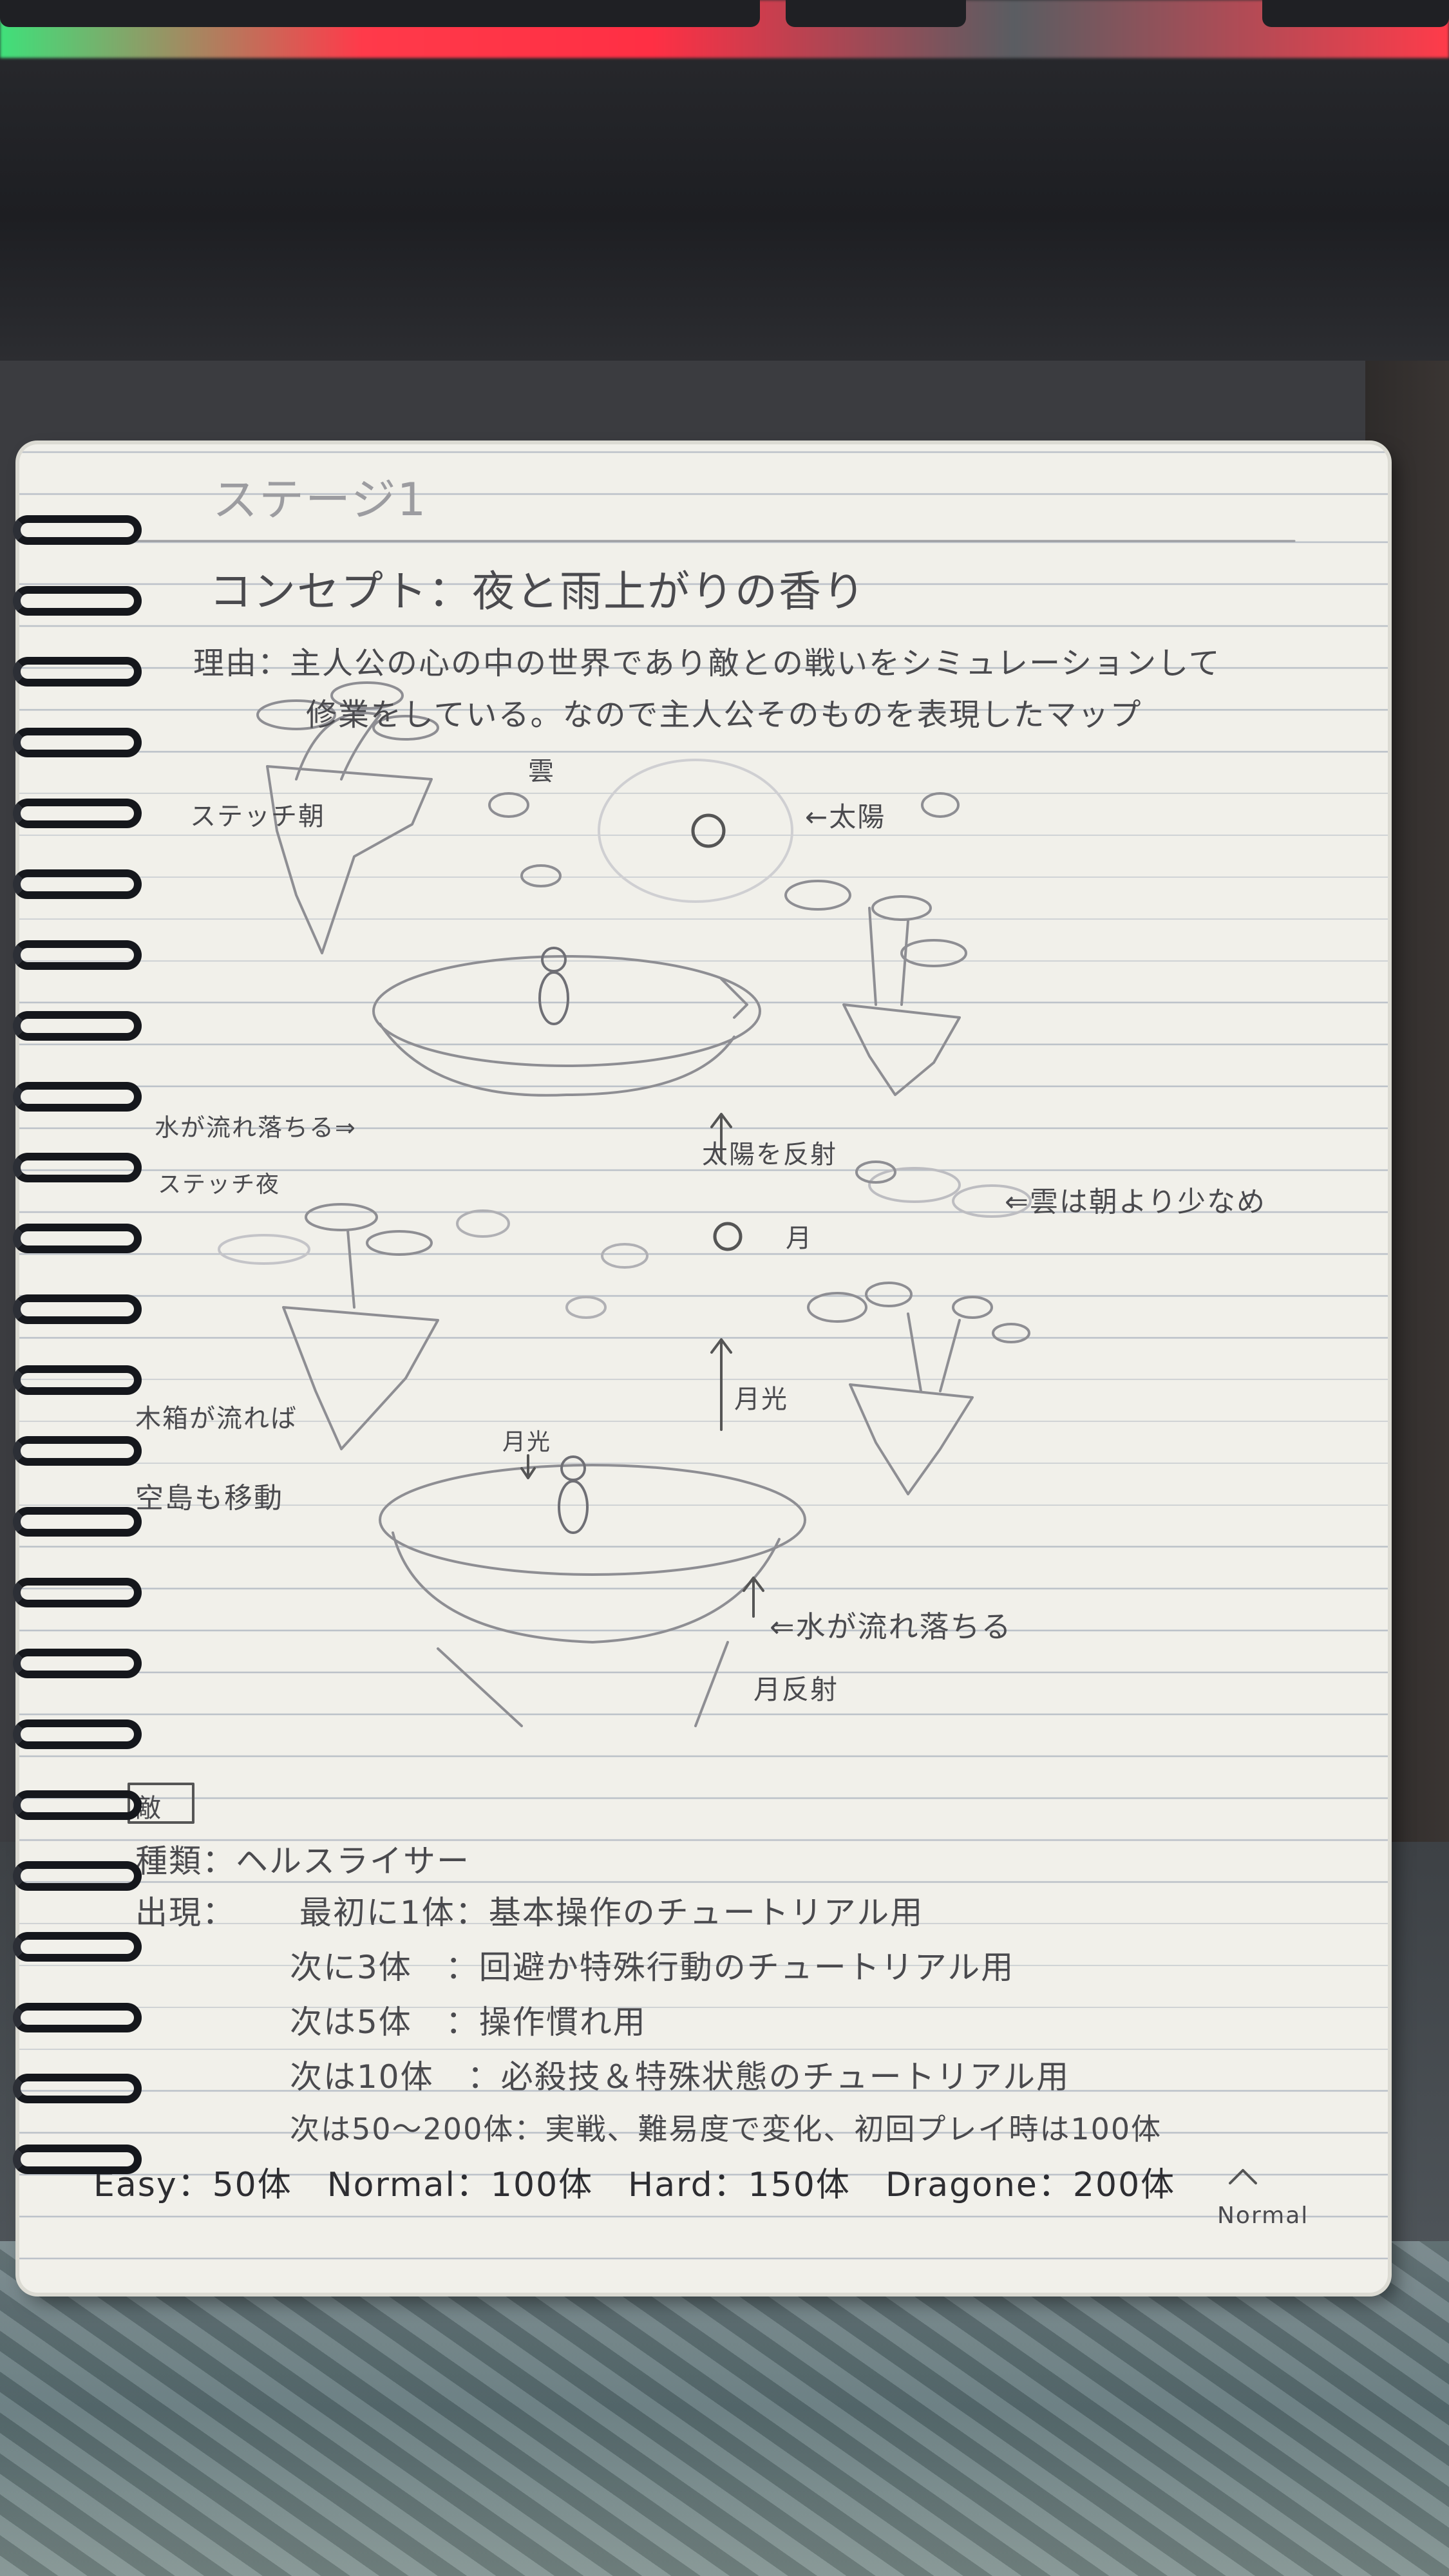 The image size is (1449, 2576). Describe the element at coordinates (468, 2022) in the screenshot. I see `spawn-row-3: 次は5体 ：操作慣れ用` at that location.